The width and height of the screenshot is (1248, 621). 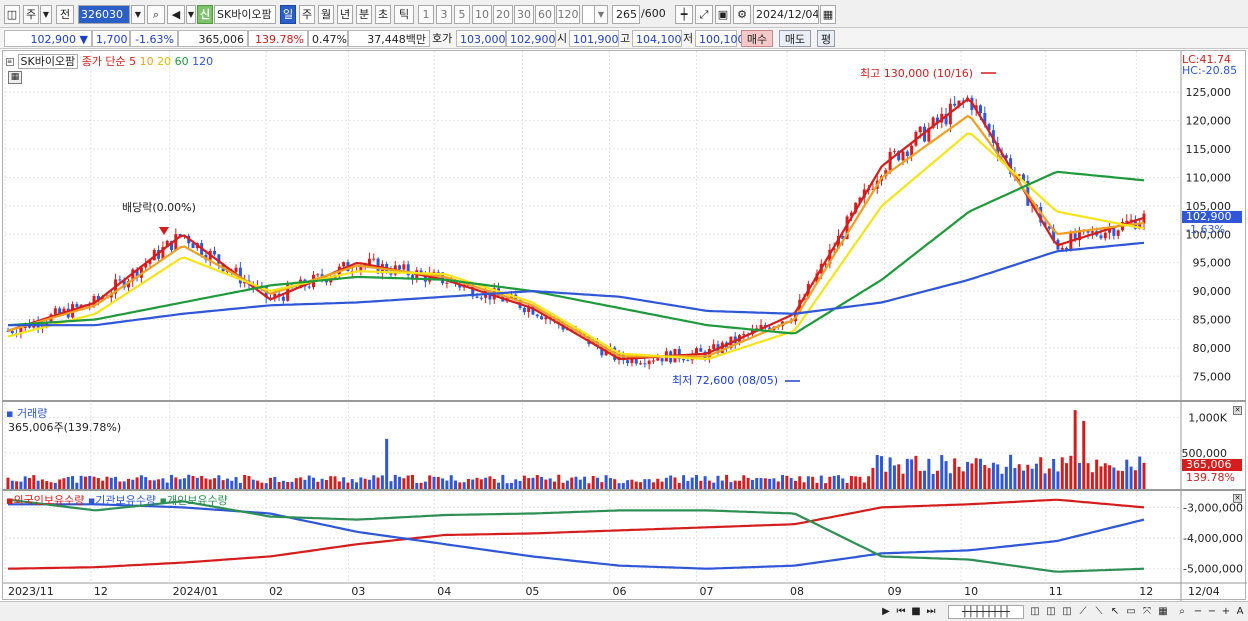 I want to click on period-month: 월, so click(x=326, y=14).